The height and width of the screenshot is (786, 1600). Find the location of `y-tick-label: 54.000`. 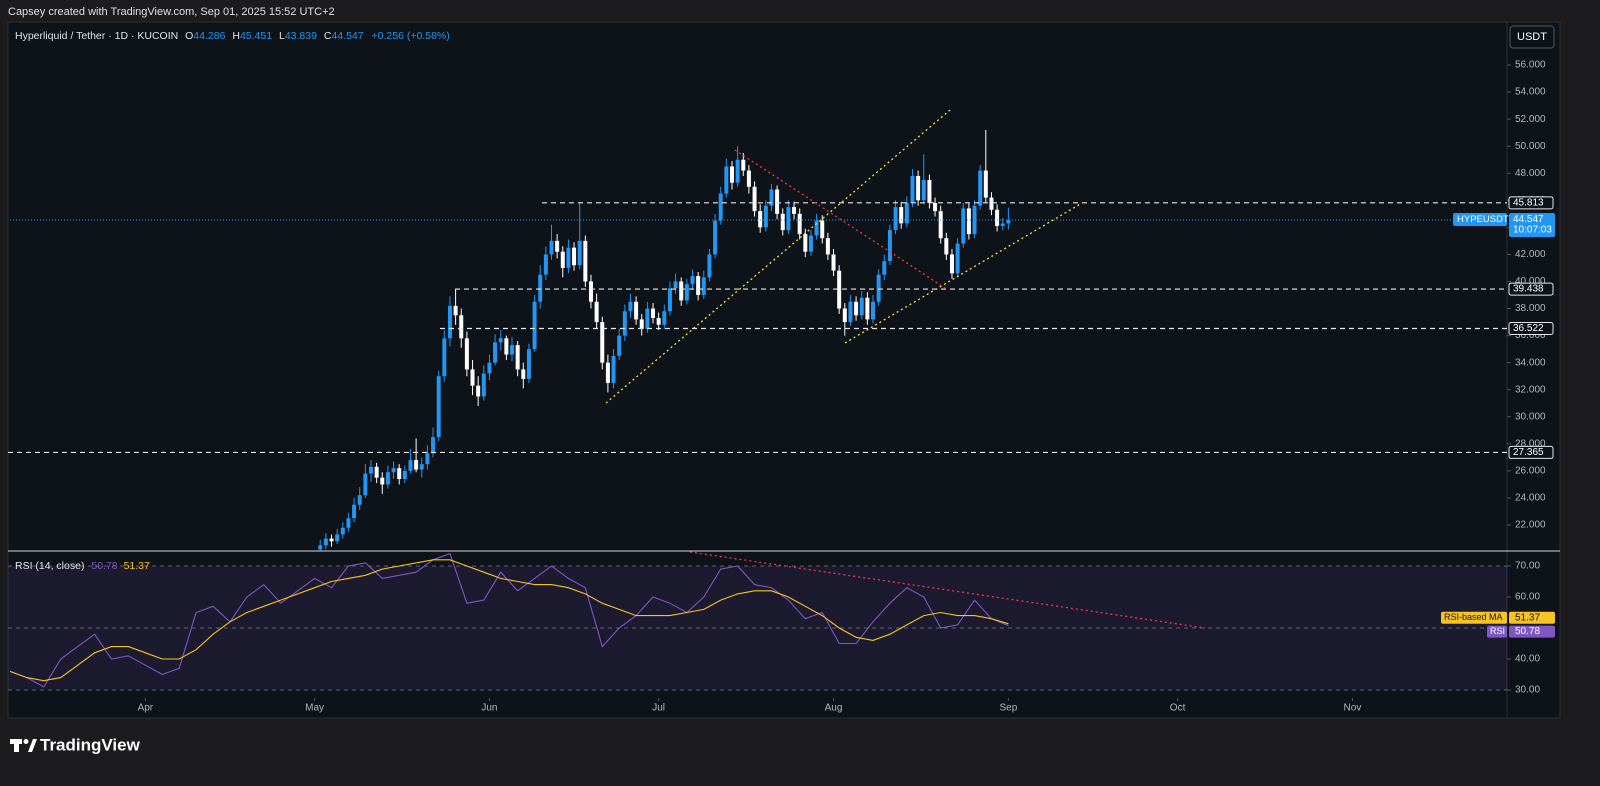

y-tick-label: 54.000 is located at coordinates (1530, 92).